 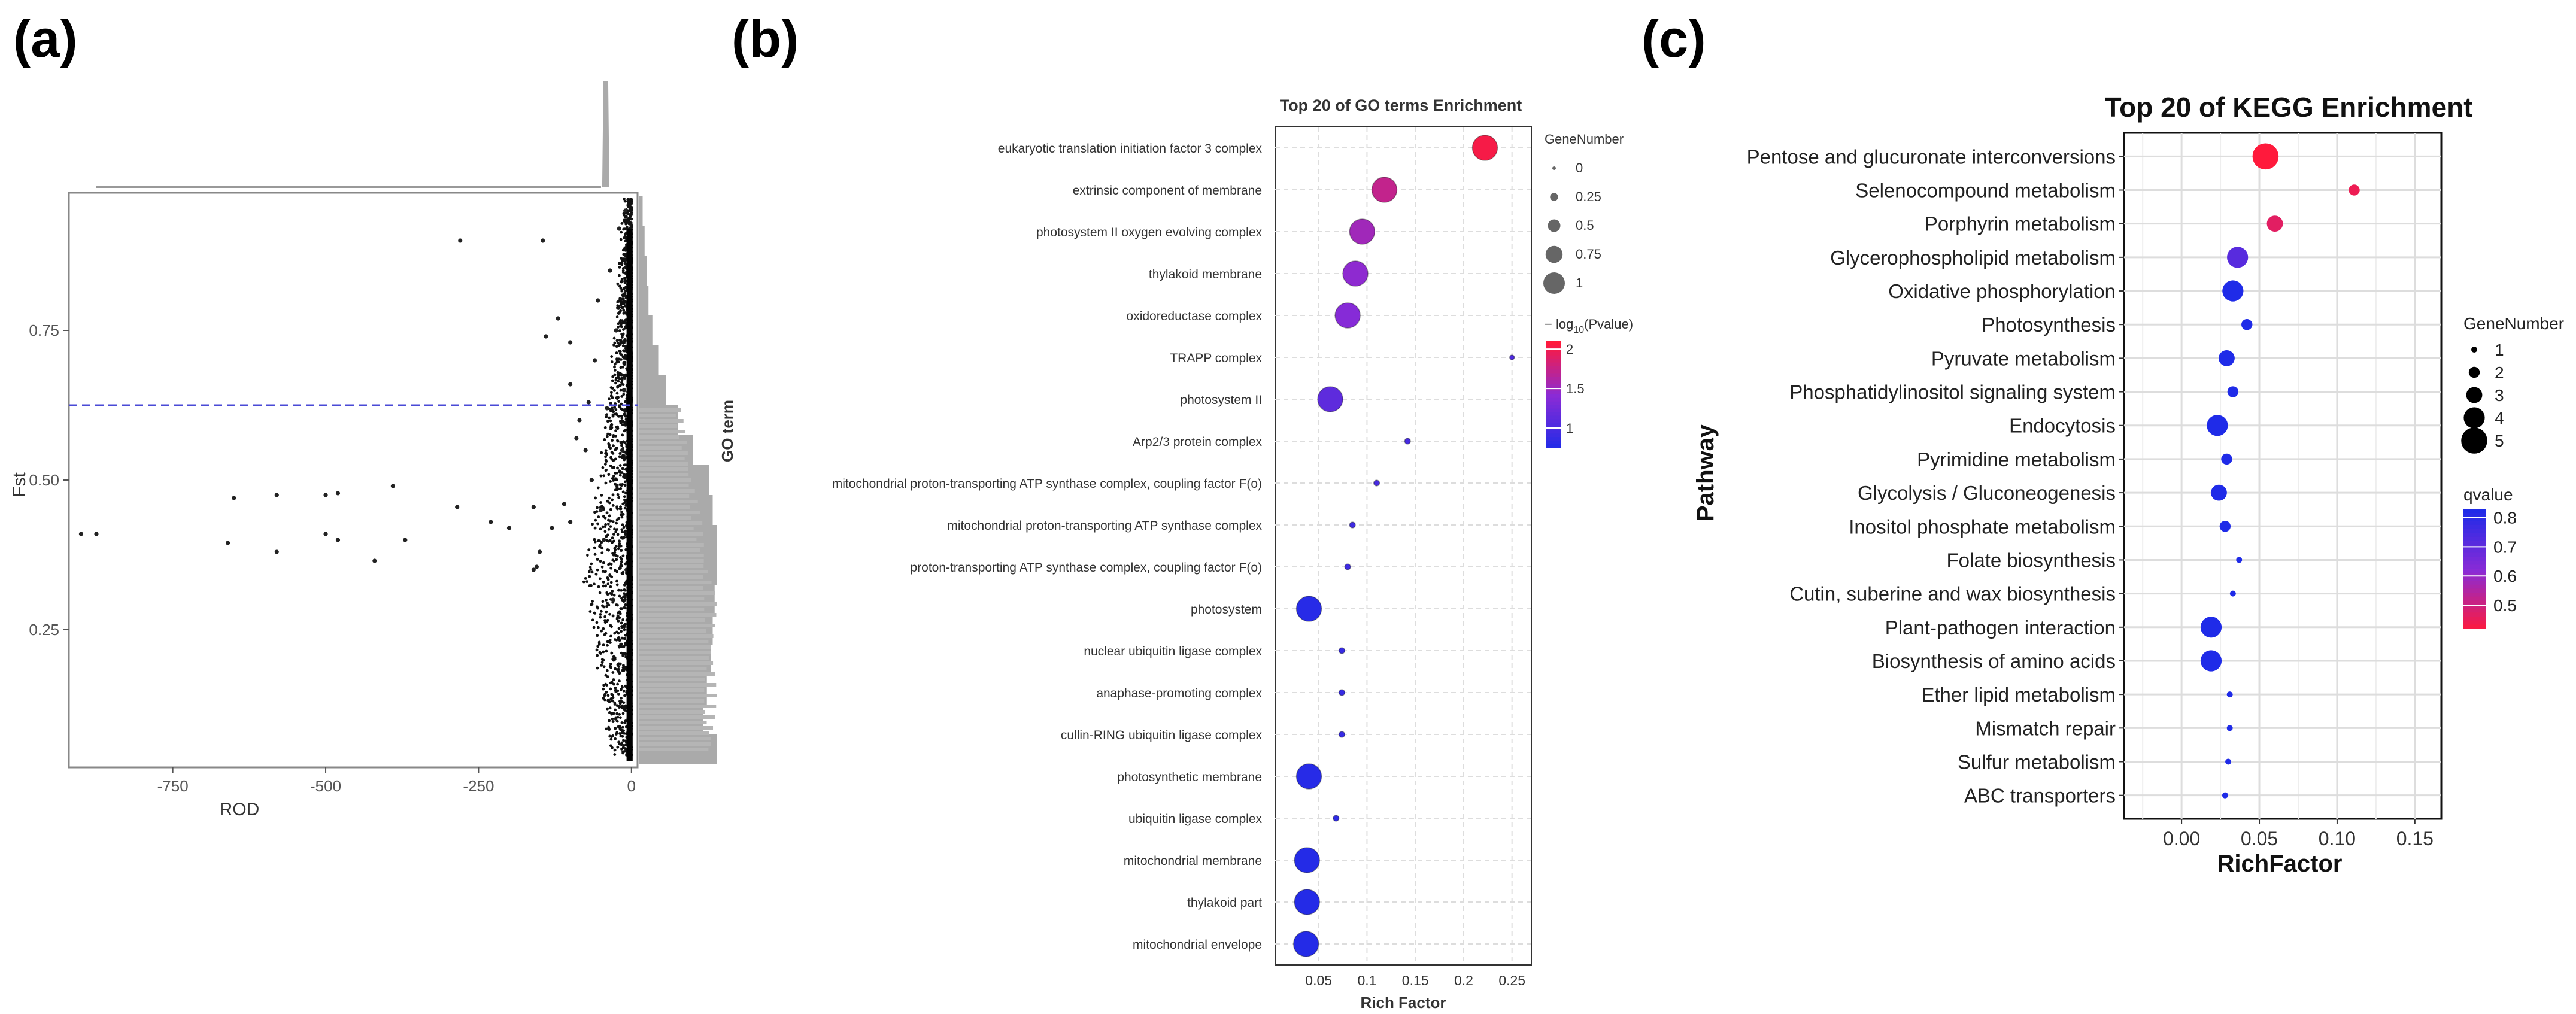 I want to click on panel-c-legend-size-label: 5, so click(x=2499, y=441).